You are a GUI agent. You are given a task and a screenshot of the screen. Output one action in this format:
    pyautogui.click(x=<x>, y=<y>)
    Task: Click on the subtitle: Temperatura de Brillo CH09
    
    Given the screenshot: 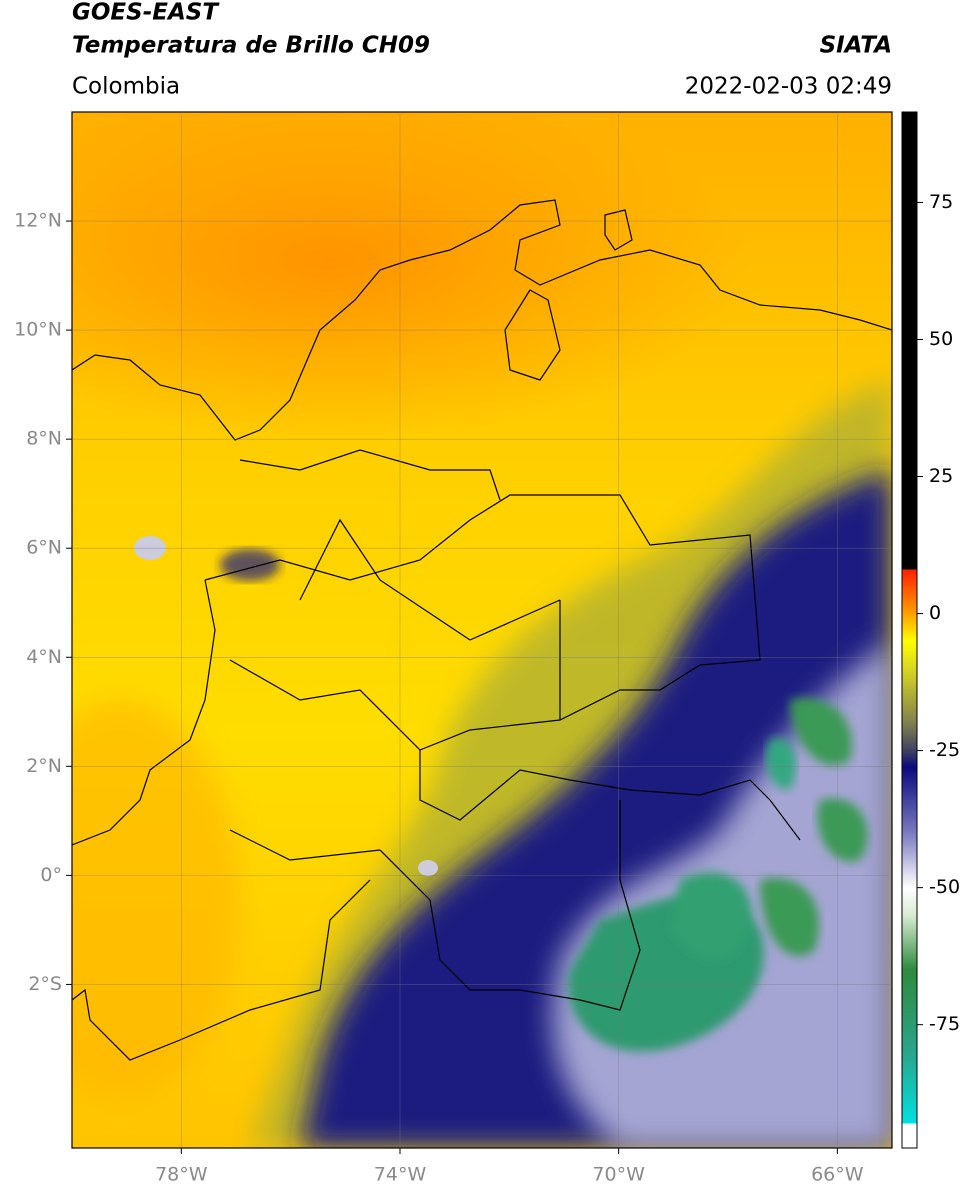 What is the action you would take?
    pyautogui.click(x=251, y=46)
    